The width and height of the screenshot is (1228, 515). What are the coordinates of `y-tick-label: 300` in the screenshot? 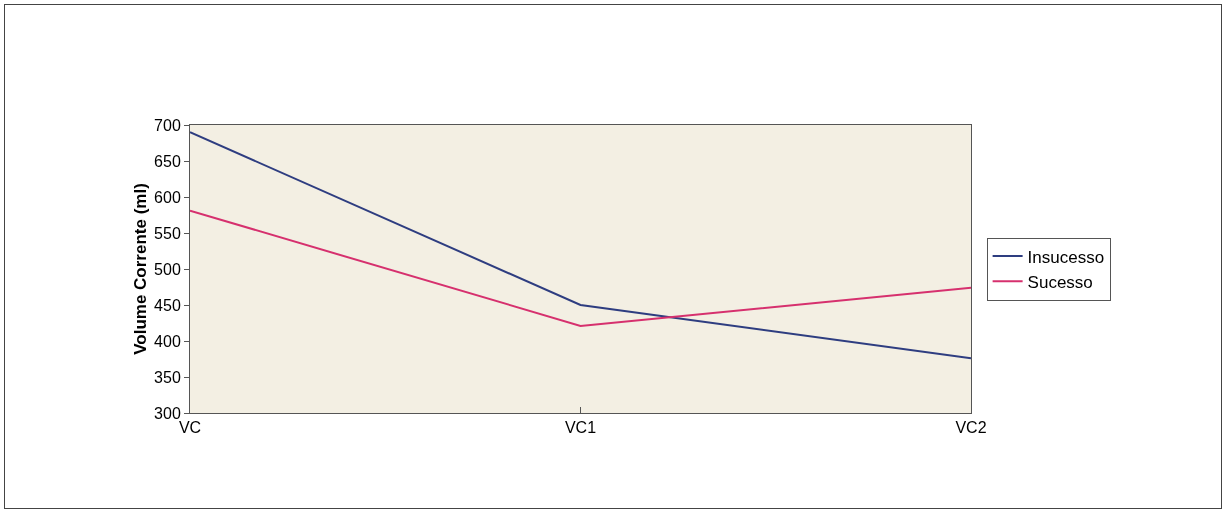 It's located at (167, 413).